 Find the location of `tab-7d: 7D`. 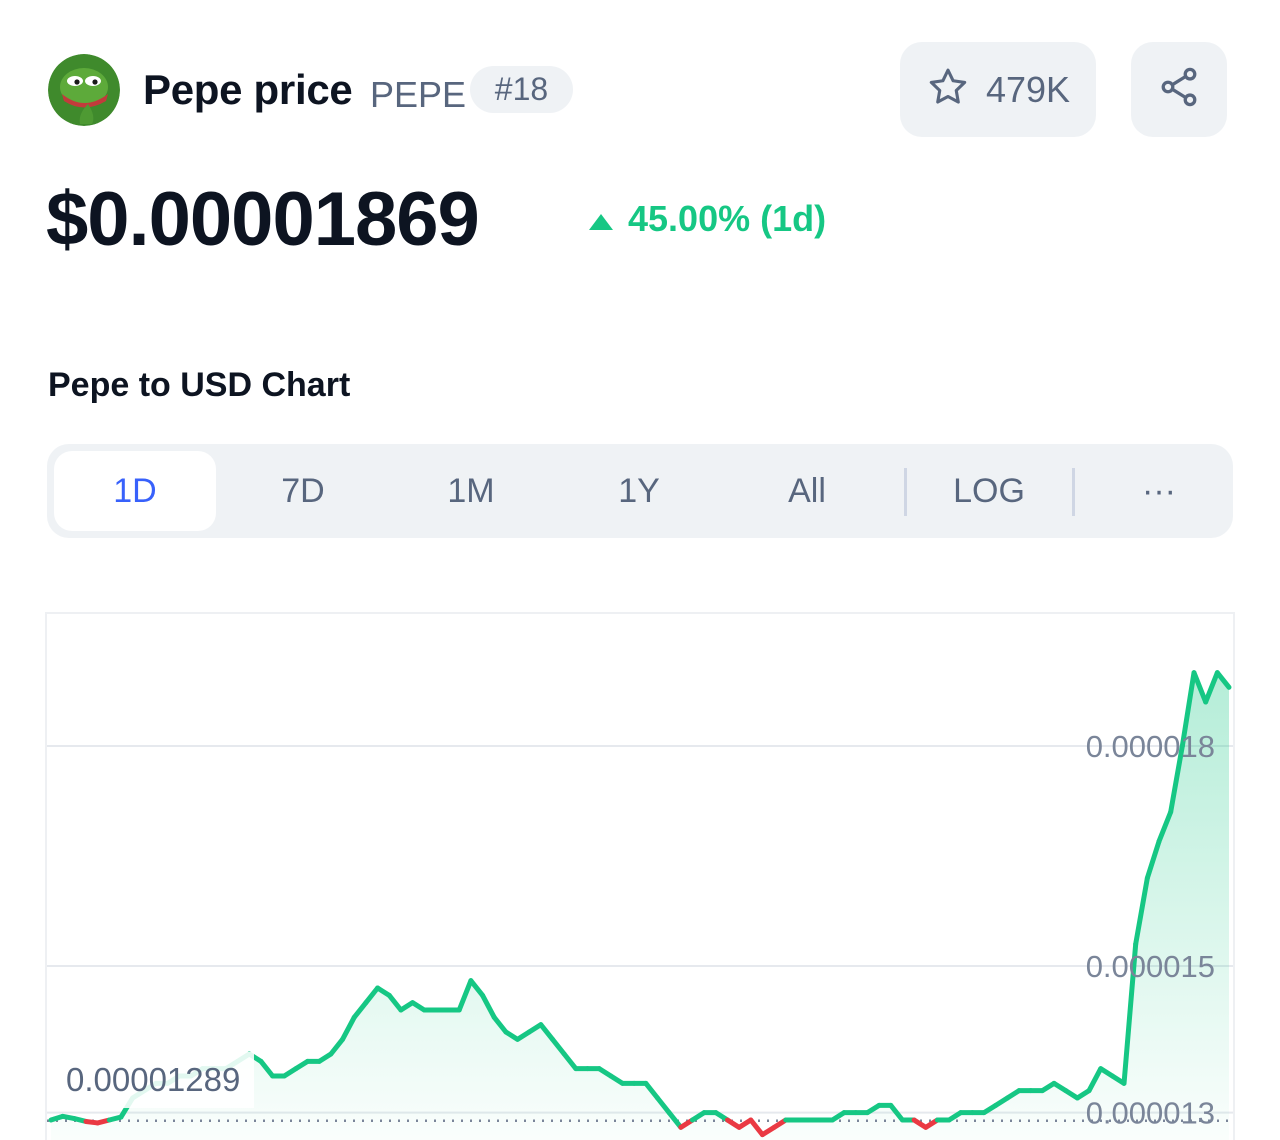

tab-7d: 7D is located at coordinates (303, 490).